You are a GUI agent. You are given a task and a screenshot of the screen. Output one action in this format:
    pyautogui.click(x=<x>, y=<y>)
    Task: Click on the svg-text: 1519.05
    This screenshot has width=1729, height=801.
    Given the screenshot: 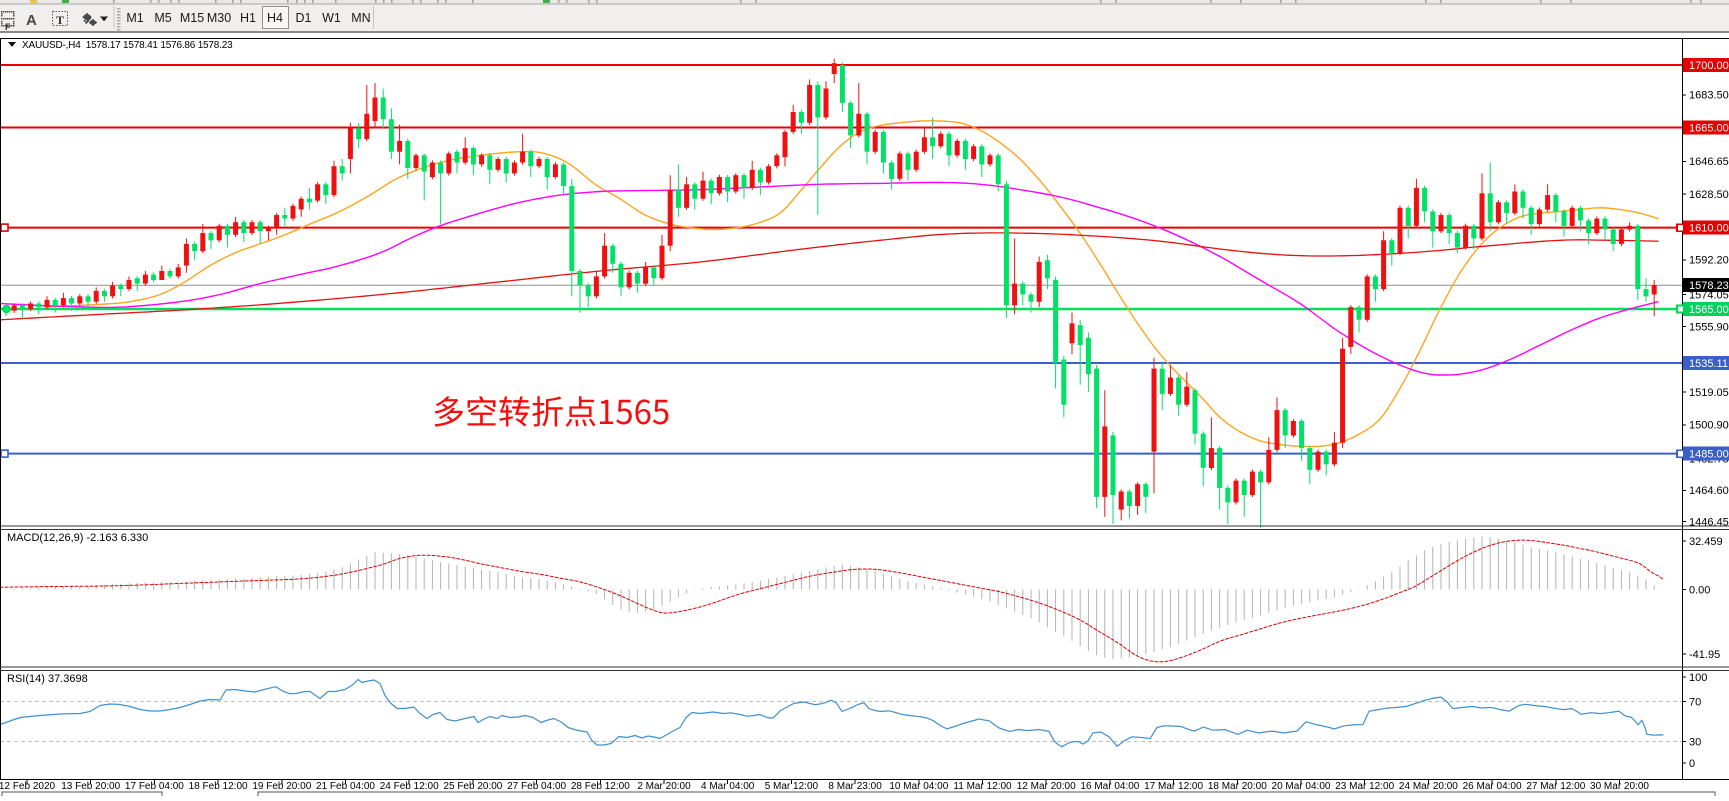 What is the action you would take?
    pyautogui.click(x=1709, y=393)
    